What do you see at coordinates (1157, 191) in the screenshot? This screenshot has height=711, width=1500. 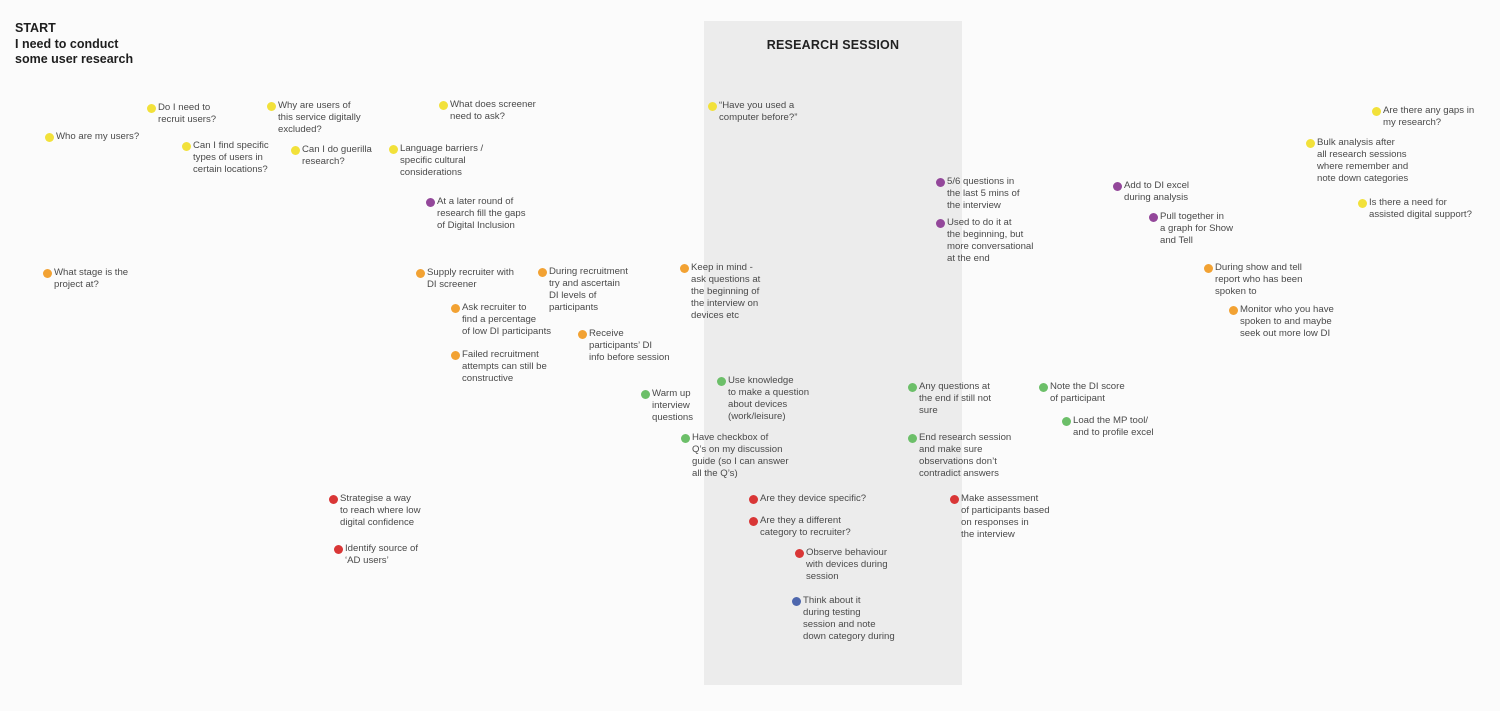 I see `note-text: Add to DI excel during analysis` at bounding box center [1157, 191].